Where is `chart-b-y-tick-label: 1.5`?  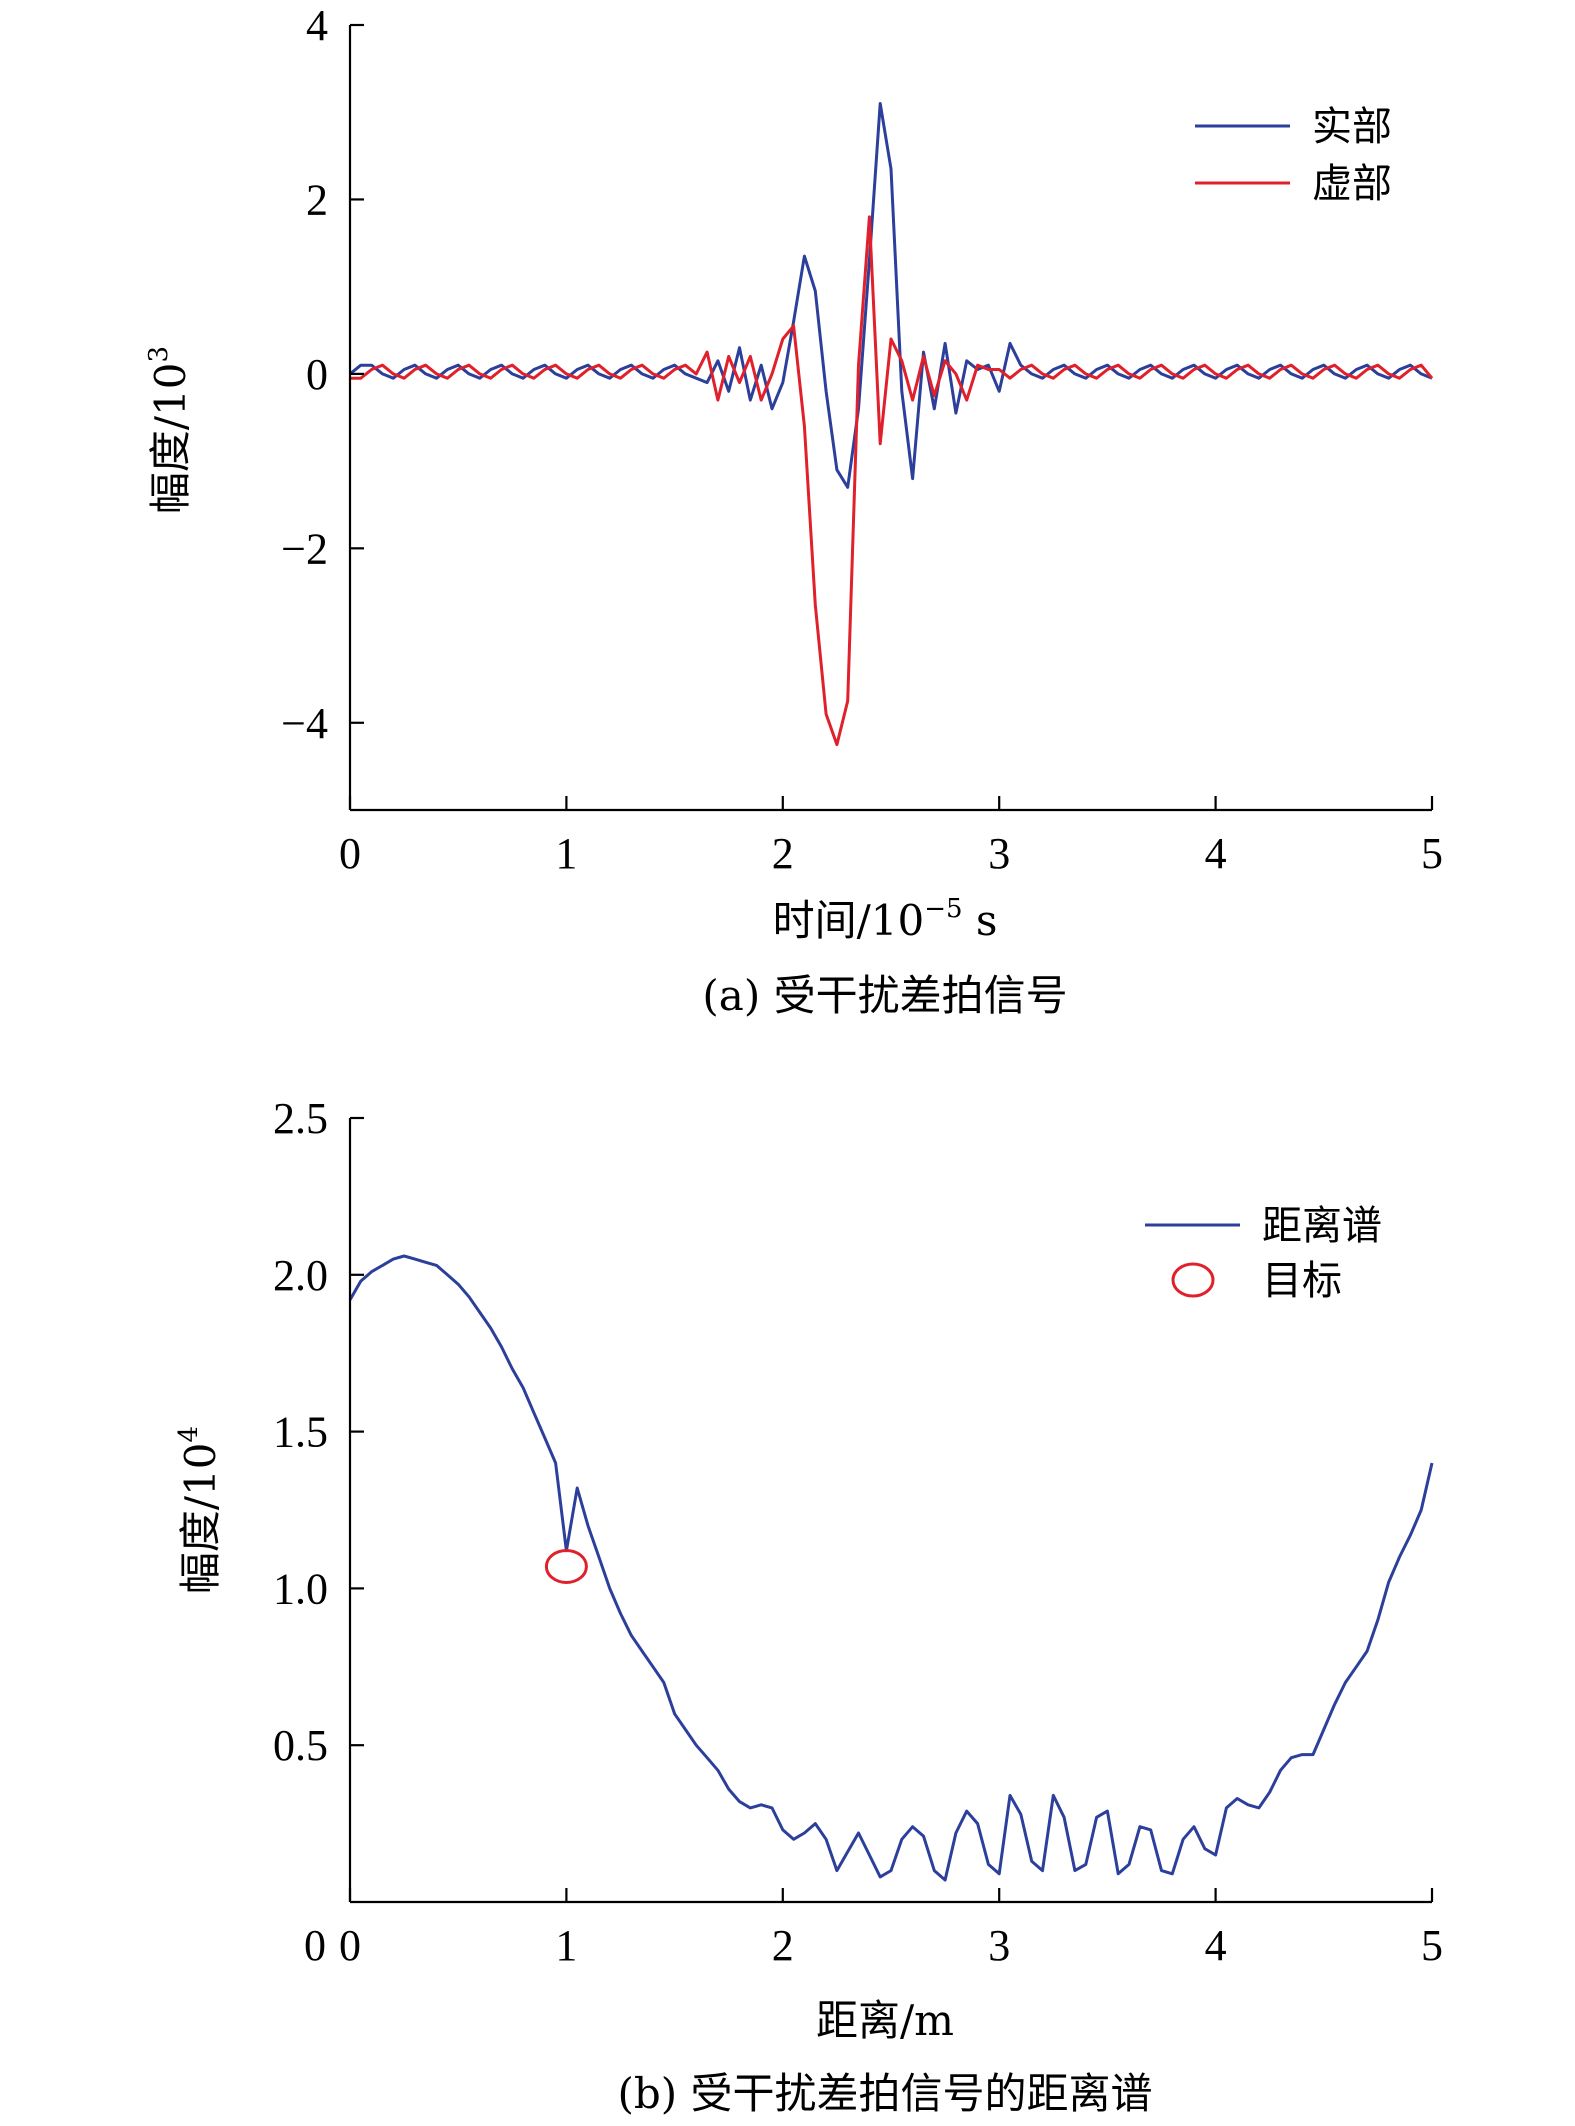 chart-b-y-tick-label: 1.5 is located at coordinates (300, 1432).